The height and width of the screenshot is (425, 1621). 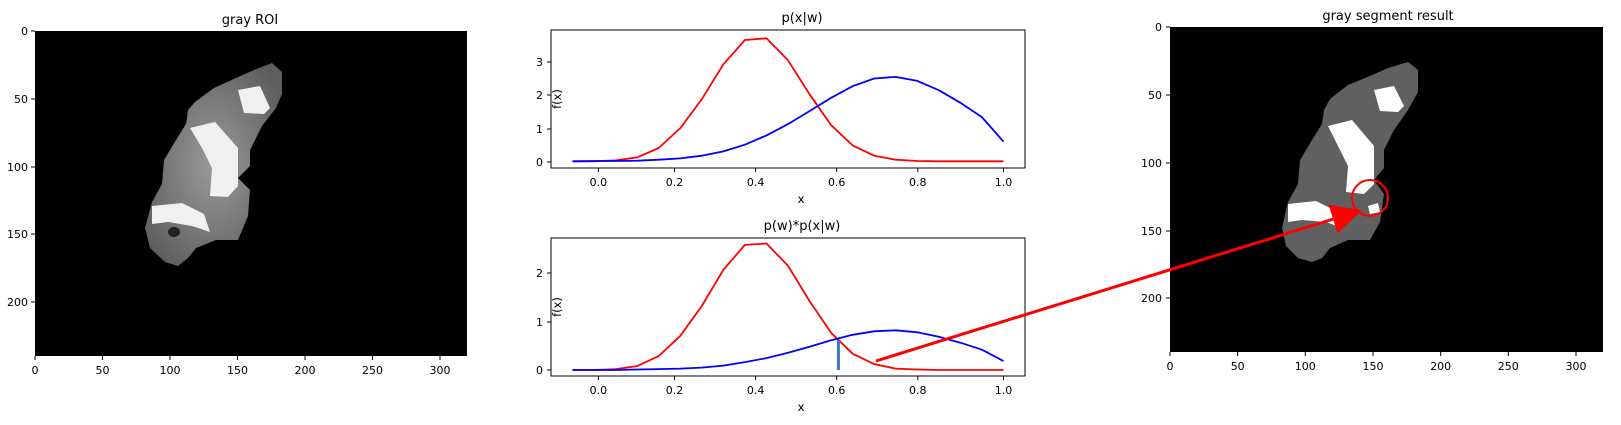 I want to click on roi-ytick: 0, so click(x=24, y=31).